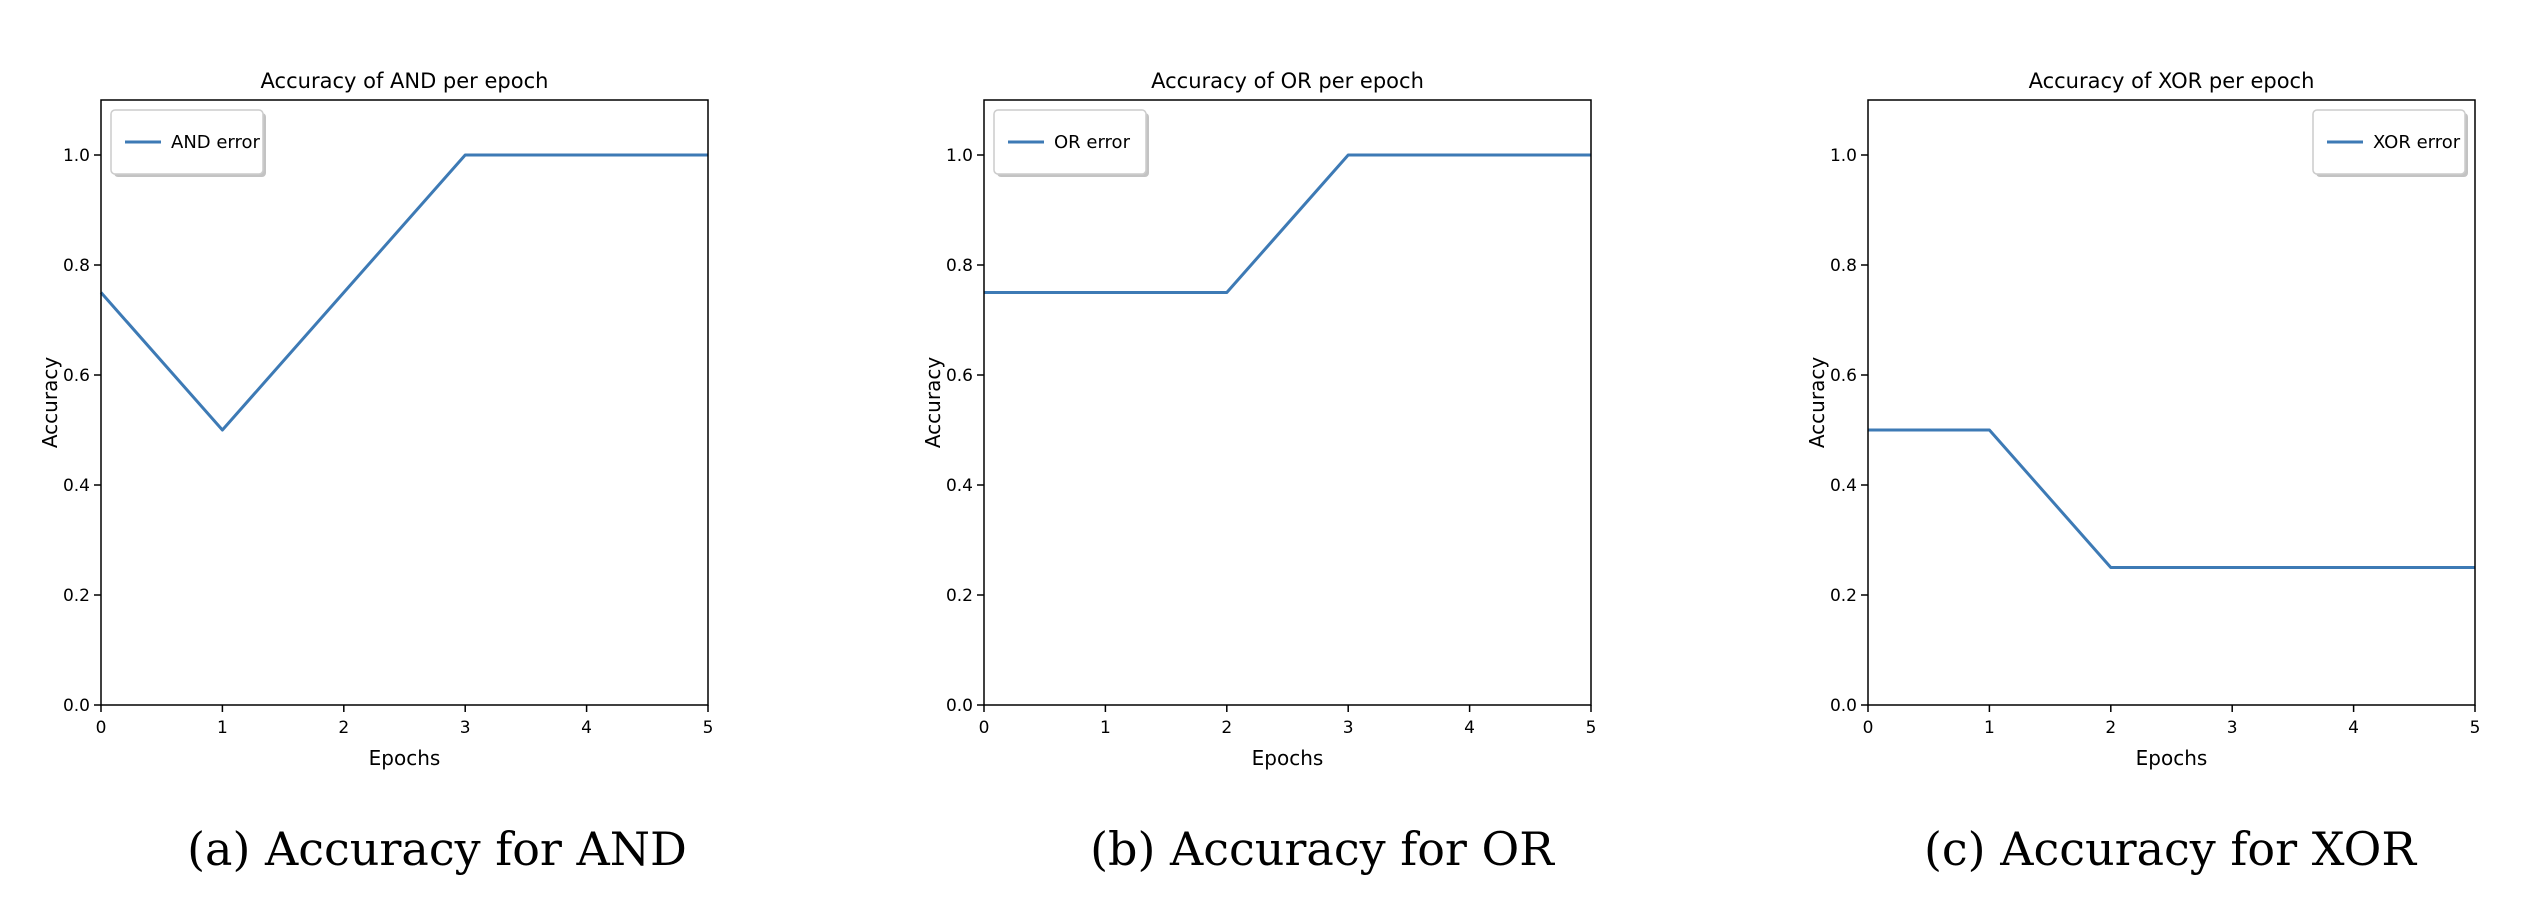 The height and width of the screenshot is (907, 2532). I want to click on figure-caption: (a) Accuracy for AND, so click(437, 849).